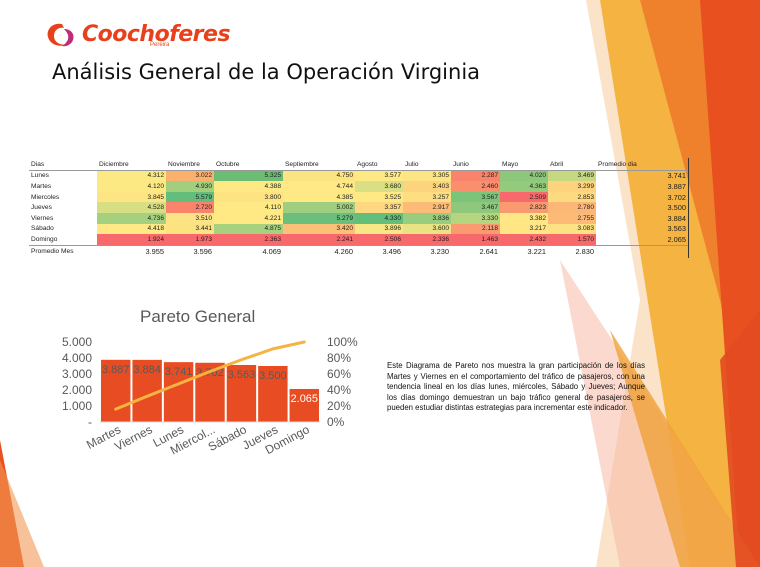 The image size is (760, 567). I want to click on heat-cell: 3.845, so click(131, 197).